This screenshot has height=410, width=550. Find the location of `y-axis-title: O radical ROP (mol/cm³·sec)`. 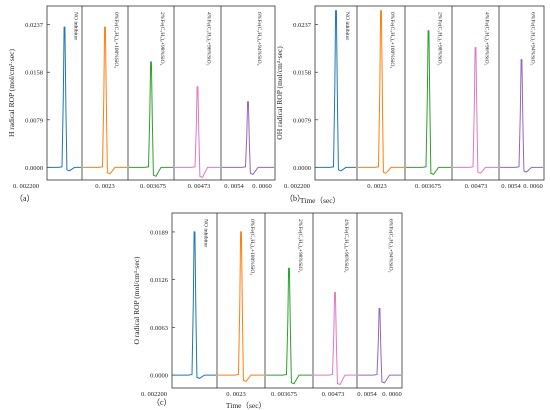

y-axis-title: O radical ROP (mol/cm³·sec) is located at coordinates (136, 300).